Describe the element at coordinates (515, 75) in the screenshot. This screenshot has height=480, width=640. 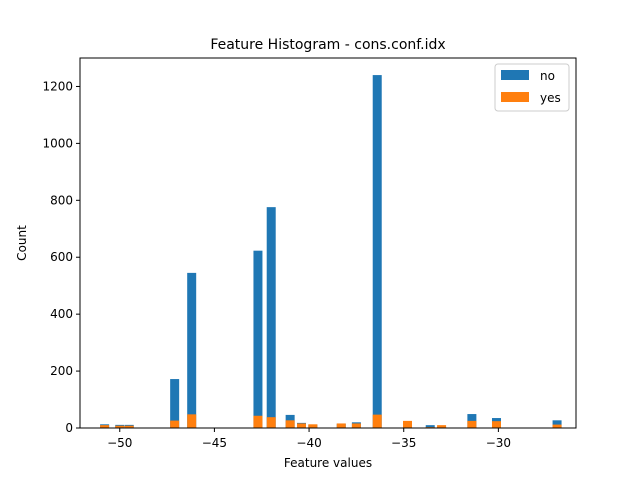
I see `legend-swatch-no` at that location.